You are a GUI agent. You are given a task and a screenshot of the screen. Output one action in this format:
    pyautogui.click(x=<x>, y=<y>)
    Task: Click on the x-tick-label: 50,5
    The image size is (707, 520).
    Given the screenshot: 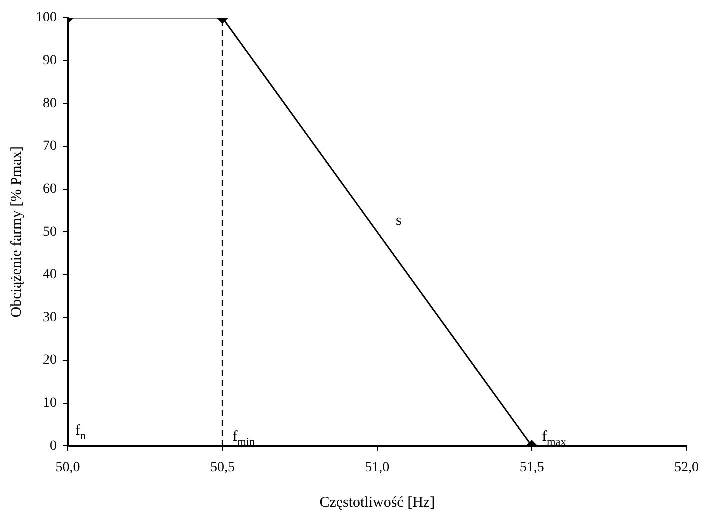 What is the action you would take?
    pyautogui.click(x=222, y=468)
    